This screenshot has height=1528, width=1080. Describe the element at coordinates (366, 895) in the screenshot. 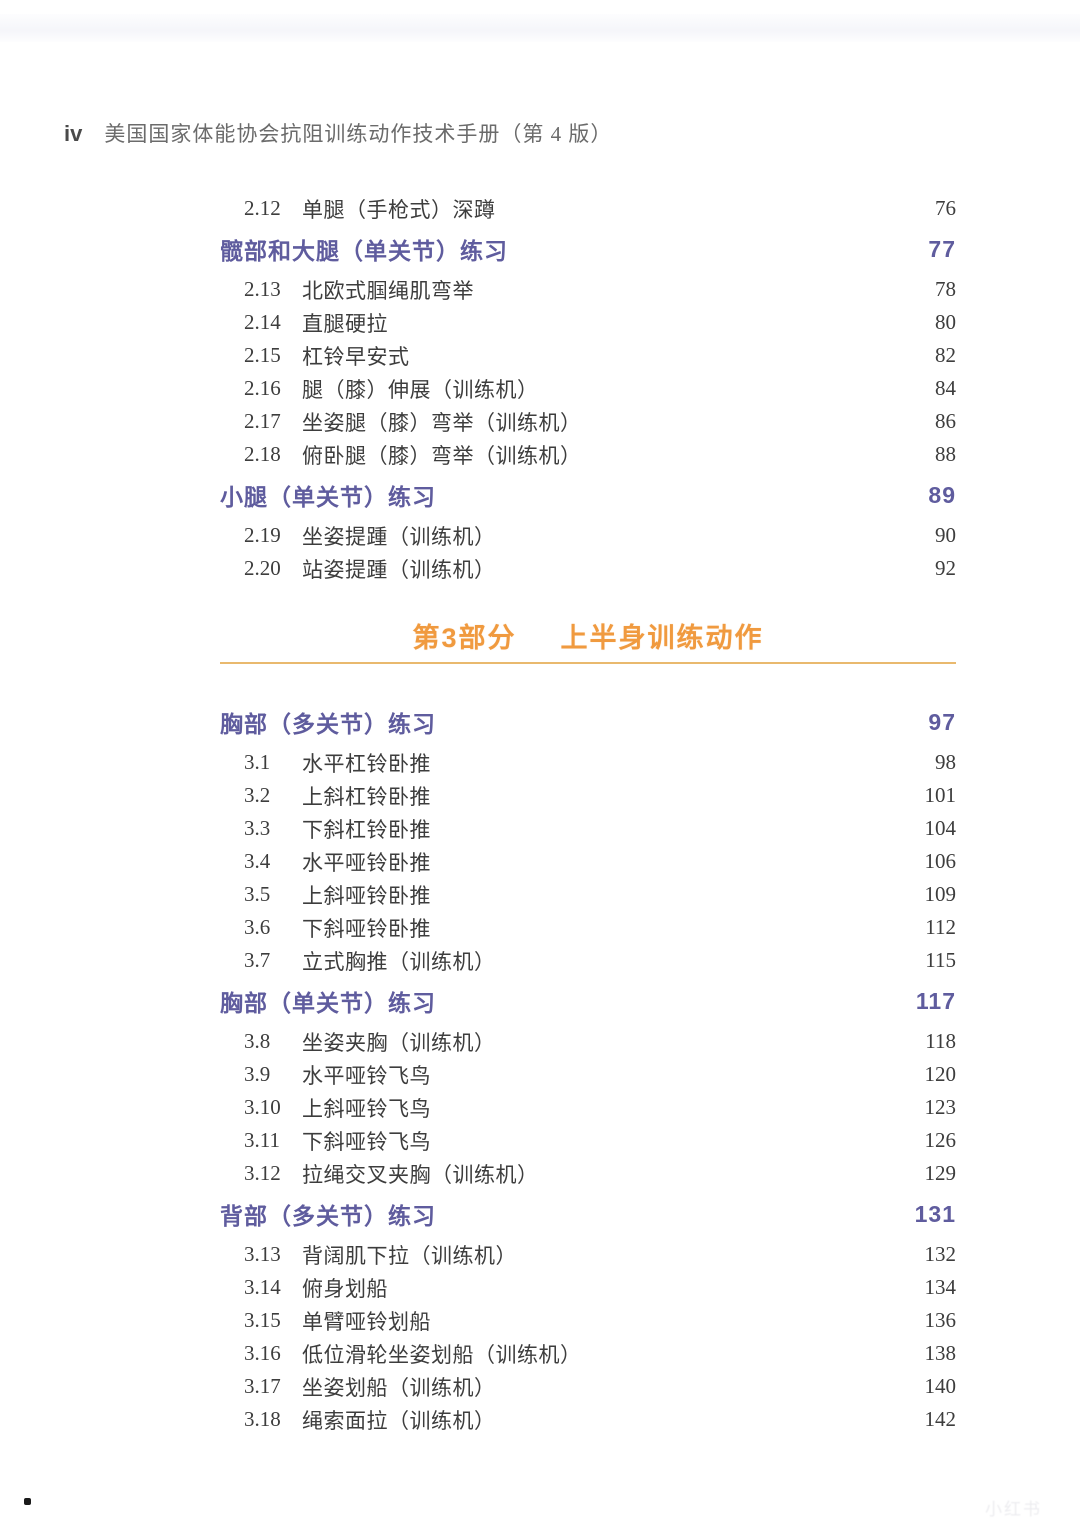

I see `toc-entry-title: 上斜哑铃卧推` at that location.